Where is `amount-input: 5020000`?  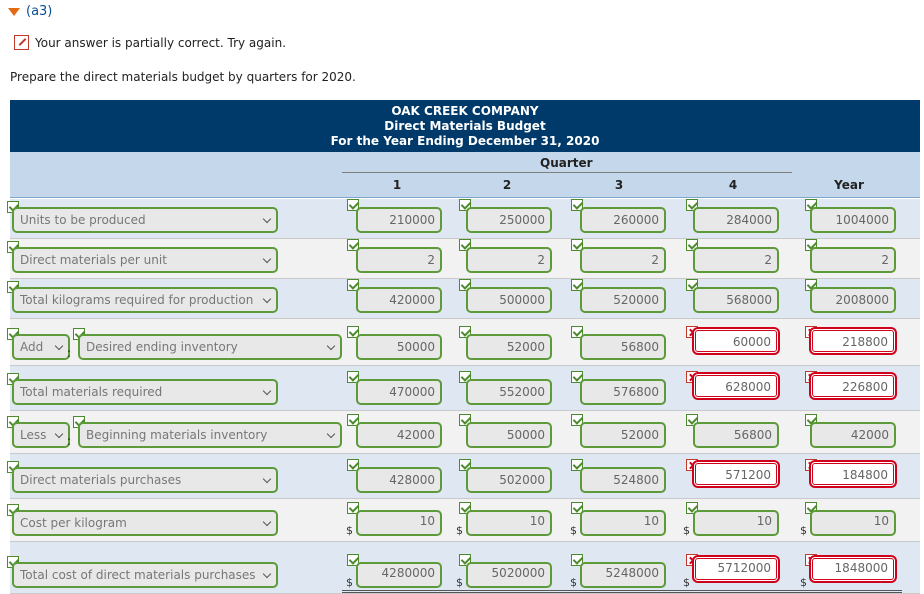 amount-input: 5020000 is located at coordinates (509, 575).